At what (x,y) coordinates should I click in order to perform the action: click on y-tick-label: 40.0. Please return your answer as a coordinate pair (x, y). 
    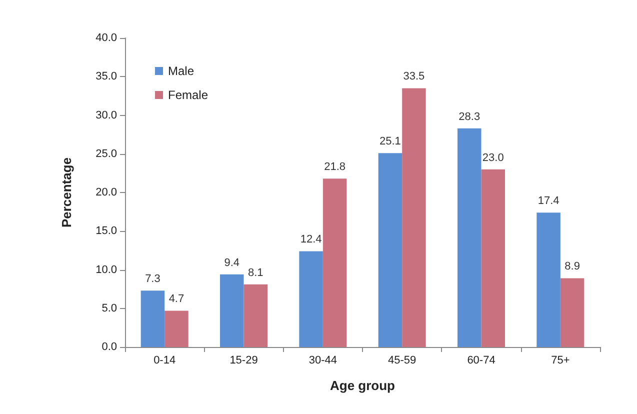
    Looking at the image, I should click on (106, 38).